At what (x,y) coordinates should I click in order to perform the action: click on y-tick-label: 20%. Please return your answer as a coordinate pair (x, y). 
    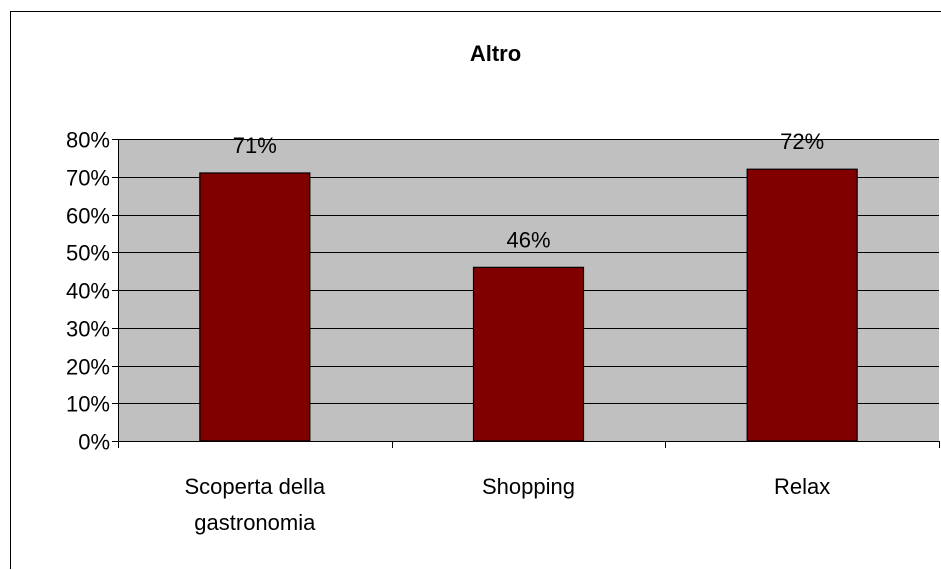
    Looking at the image, I should click on (88, 367).